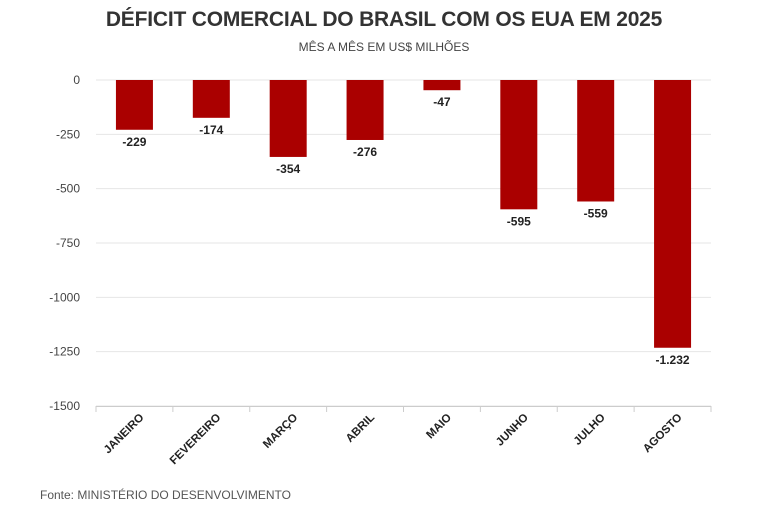  I want to click on x-tick-label: FEVEREIRO, so click(196, 440).